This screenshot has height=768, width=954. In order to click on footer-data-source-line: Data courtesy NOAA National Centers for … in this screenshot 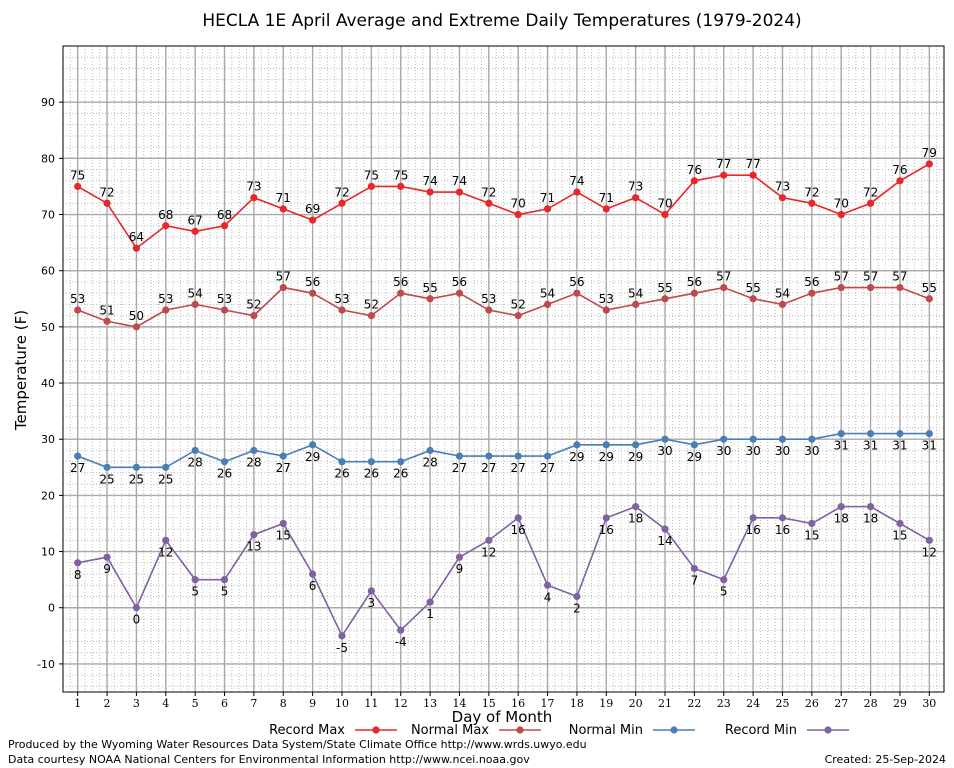, I will do `click(269, 759)`.